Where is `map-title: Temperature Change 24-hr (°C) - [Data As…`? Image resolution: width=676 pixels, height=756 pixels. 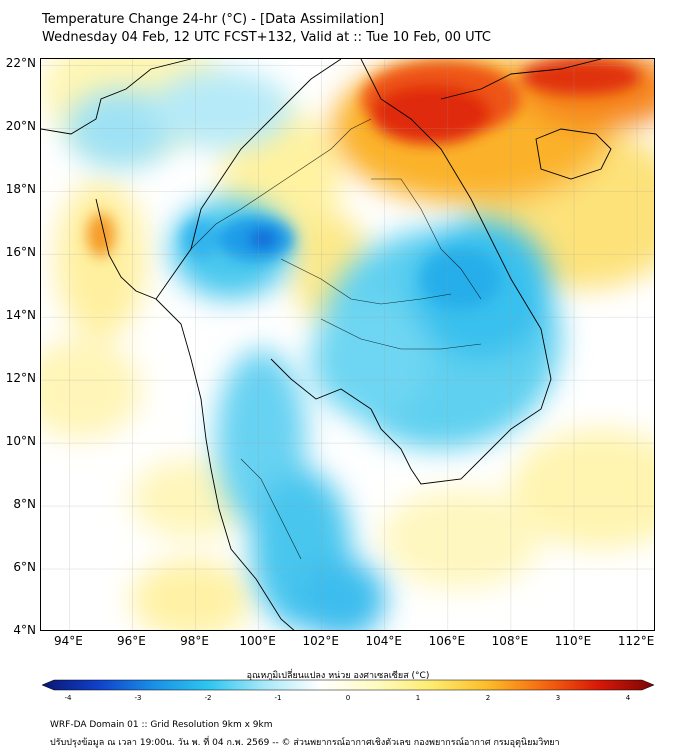
map-title: Temperature Change 24-hr (°C) - [Data As… is located at coordinates (213, 19).